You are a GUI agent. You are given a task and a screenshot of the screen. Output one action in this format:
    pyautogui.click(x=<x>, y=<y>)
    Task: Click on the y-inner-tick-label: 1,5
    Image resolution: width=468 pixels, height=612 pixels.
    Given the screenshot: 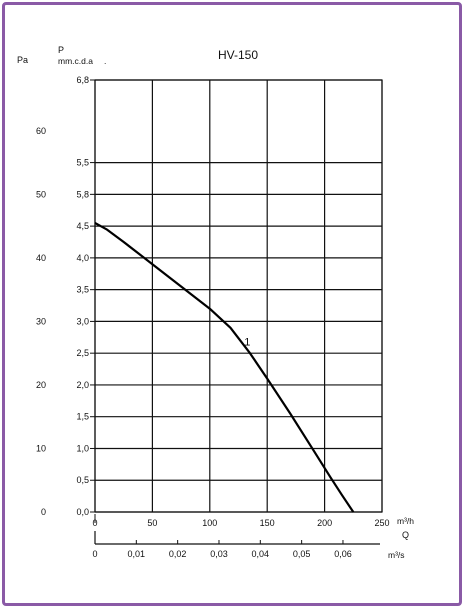 What is the action you would take?
    pyautogui.click(x=82, y=417)
    